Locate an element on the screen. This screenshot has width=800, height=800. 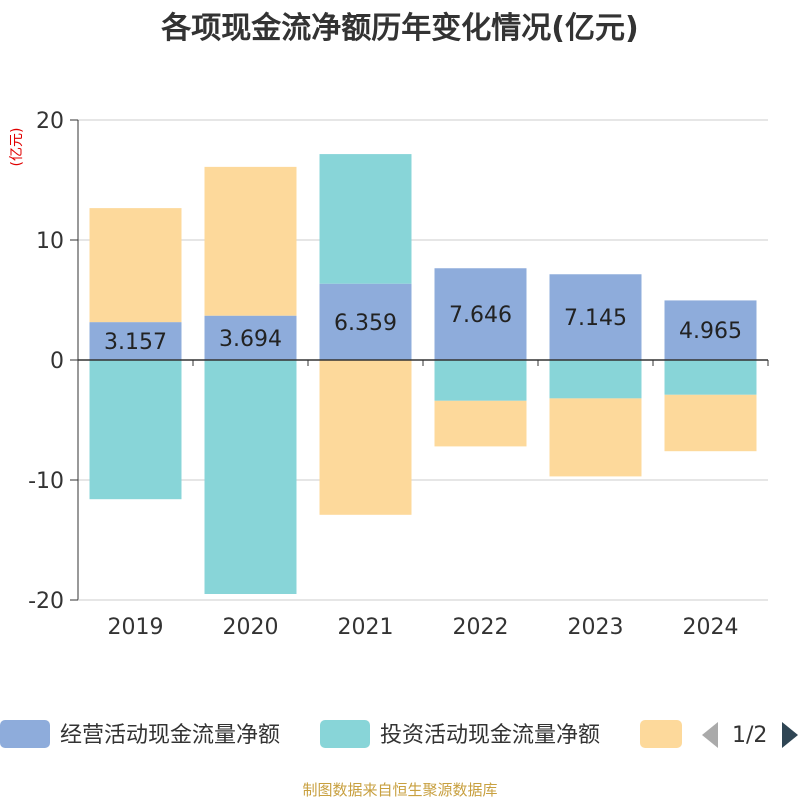
legend-label-investing: 投资活动现金流量净额 is located at coordinates (490, 735).